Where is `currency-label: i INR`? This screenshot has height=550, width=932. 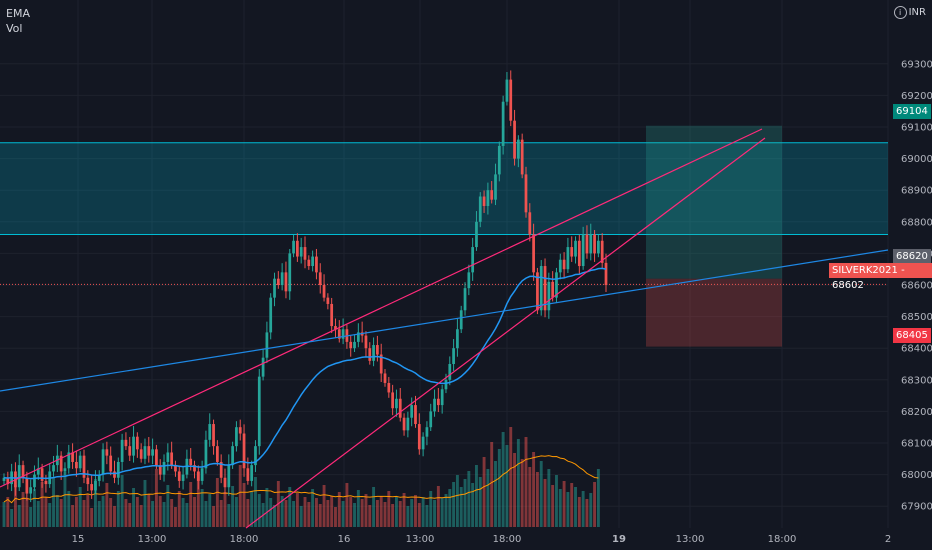 currency-label: i INR is located at coordinates (909, 12).